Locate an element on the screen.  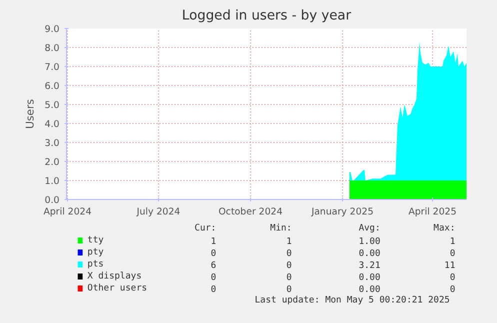
text: Min: is located at coordinates (281, 229).